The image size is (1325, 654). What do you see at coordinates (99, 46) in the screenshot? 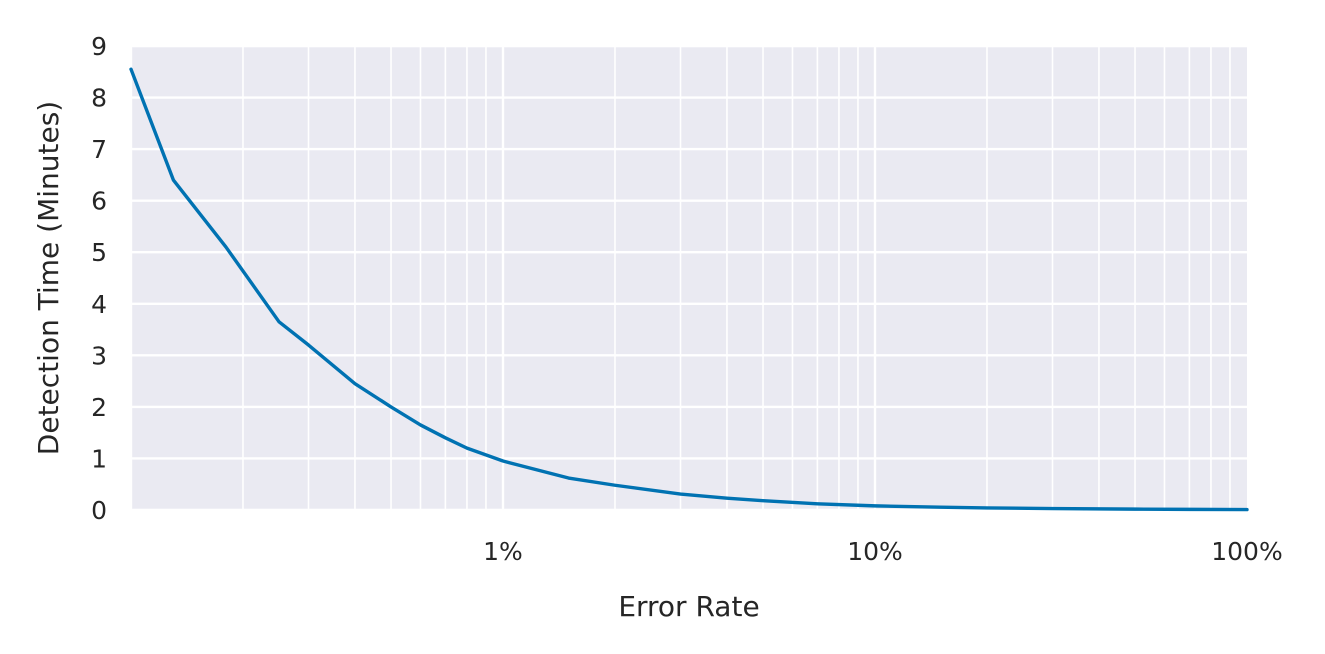
I see `y-tick-label: 9` at bounding box center [99, 46].